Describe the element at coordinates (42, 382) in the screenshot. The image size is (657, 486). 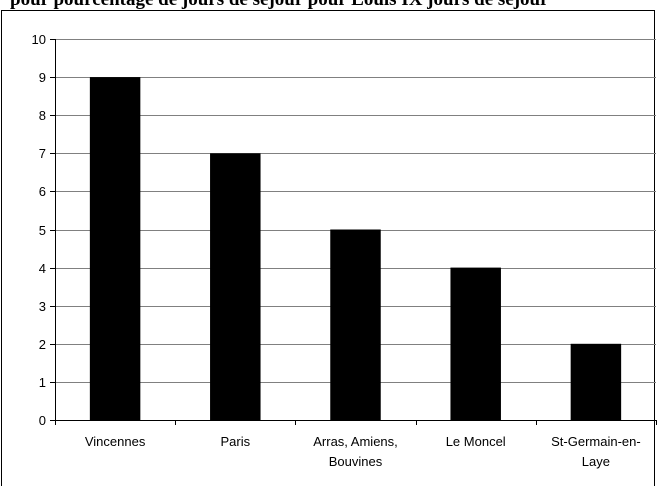
I see `y-tick-label: 1` at that location.